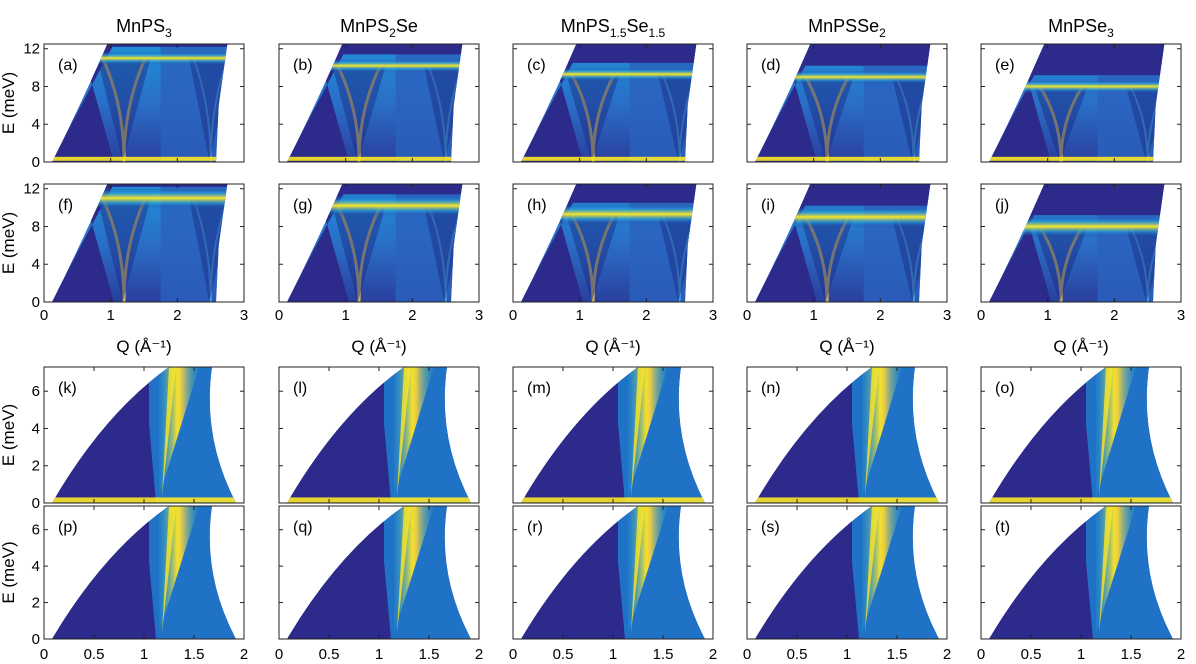 This screenshot has height=664, width=1196. I want to click on y-tick-label: 8, so click(36, 86).